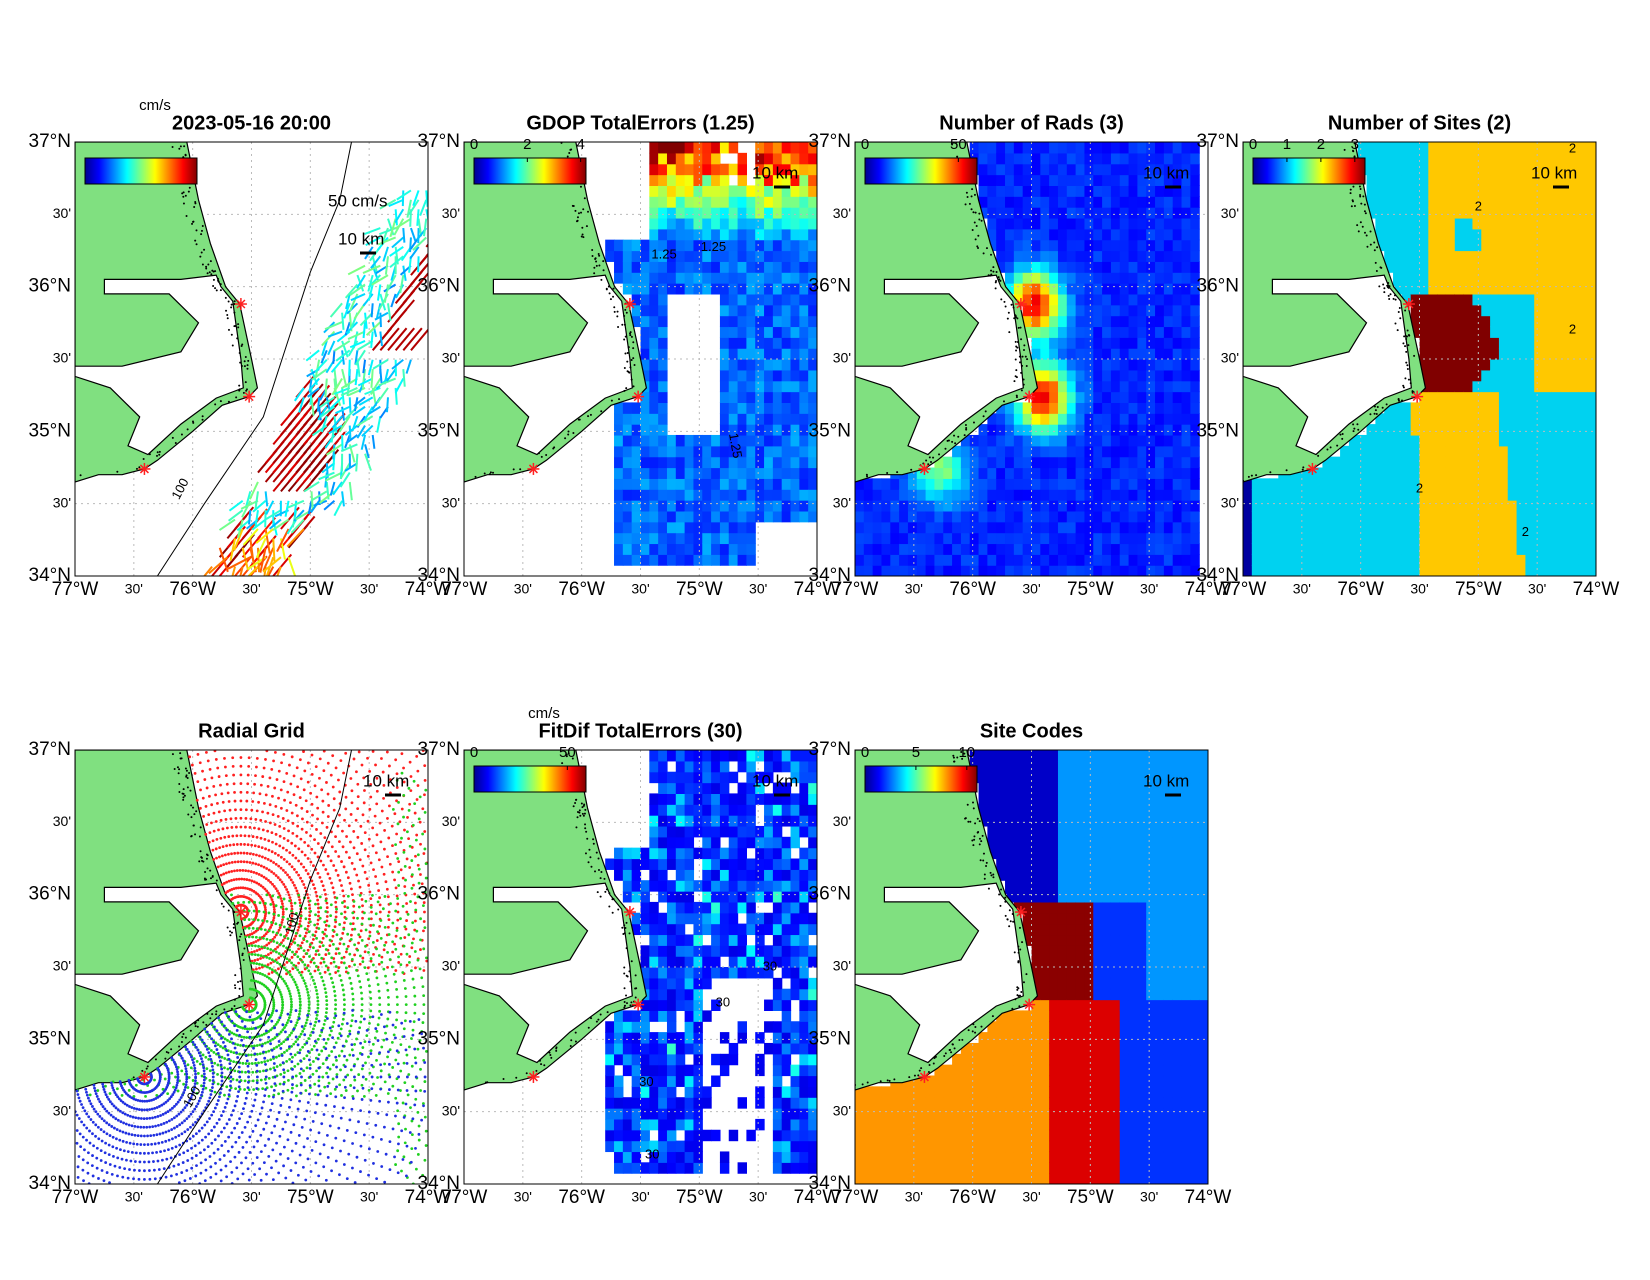  What do you see at coordinates (1321, 144) in the screenshot?
I see `colorbar-tick-label: 2` at bounding box center [1321, 144].